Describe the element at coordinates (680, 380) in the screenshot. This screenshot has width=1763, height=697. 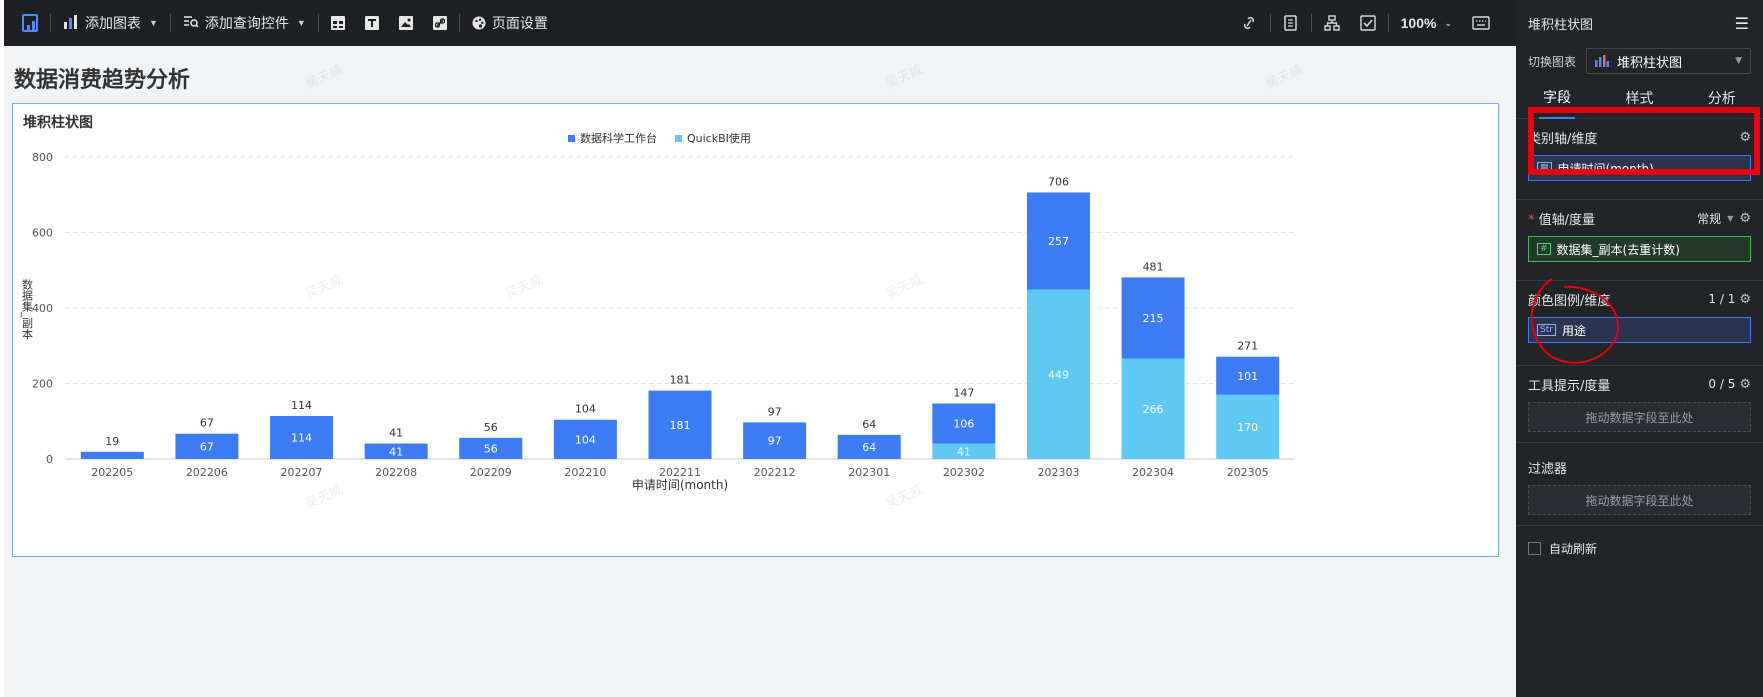
I see `total-label: 181` at that location.